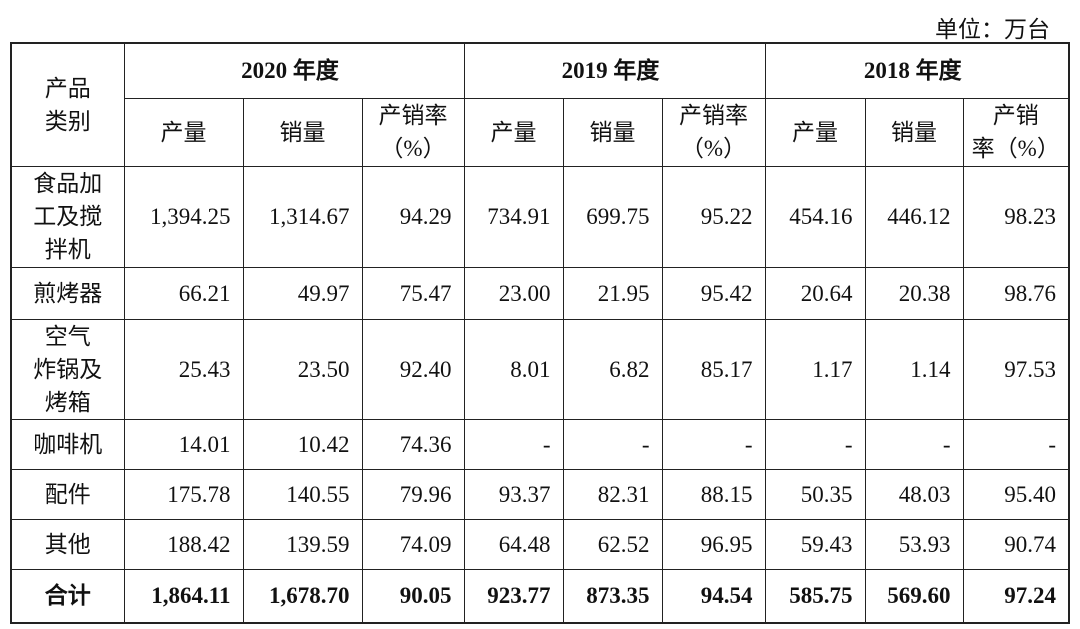  What do you see at coordinates (302, 596) in the screenshot?
I see `cell: 1,678.70` at bounding box center [302, 596].